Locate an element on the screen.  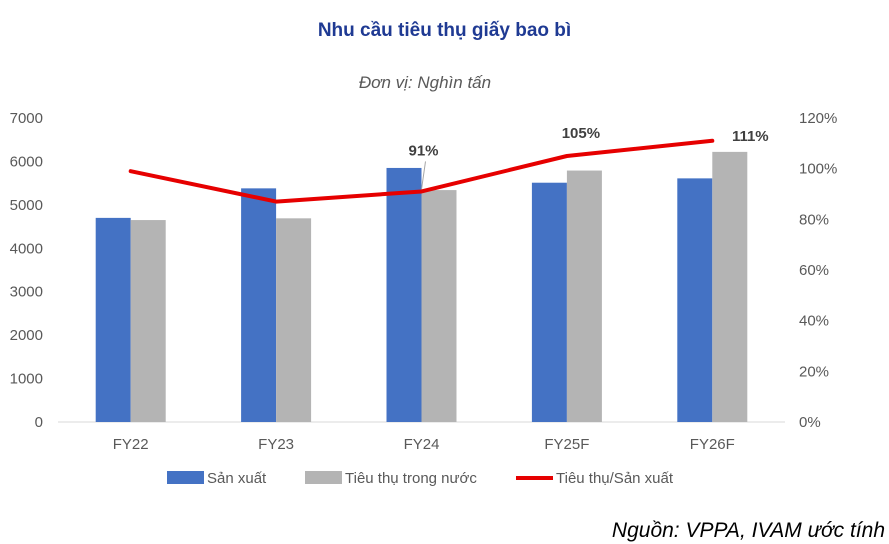
y2-tick-label: 120% is located at coordinates (818, 118).